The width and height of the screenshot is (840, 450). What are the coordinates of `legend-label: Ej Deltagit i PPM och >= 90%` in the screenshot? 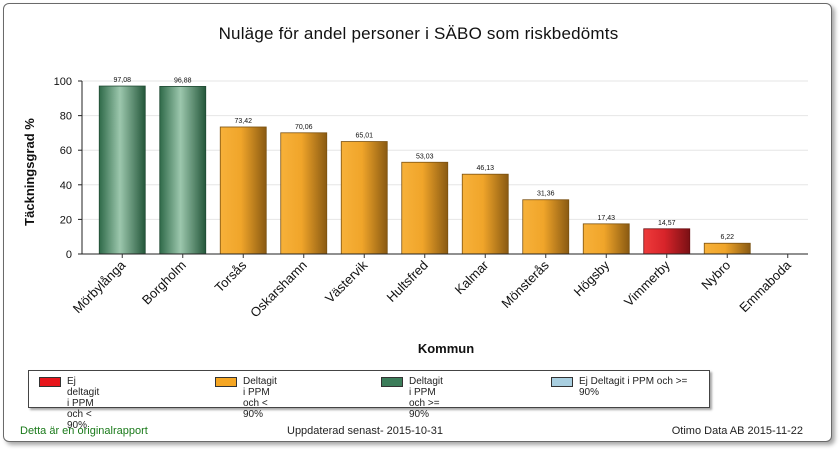 It's located at (633, 387).